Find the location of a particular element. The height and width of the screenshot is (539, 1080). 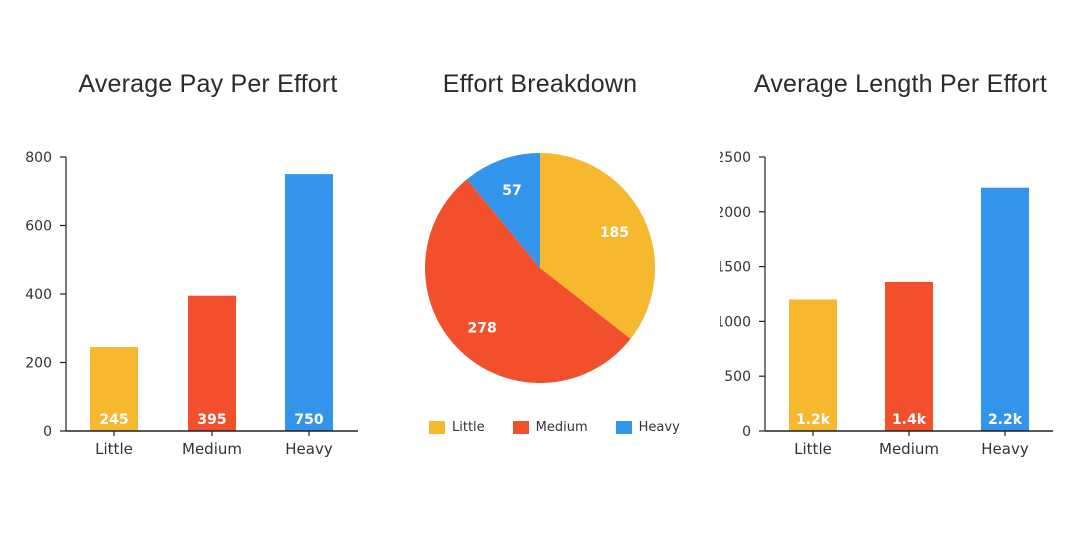

pie-data-label-heavy: 57 is located at coordinates (511, 191).